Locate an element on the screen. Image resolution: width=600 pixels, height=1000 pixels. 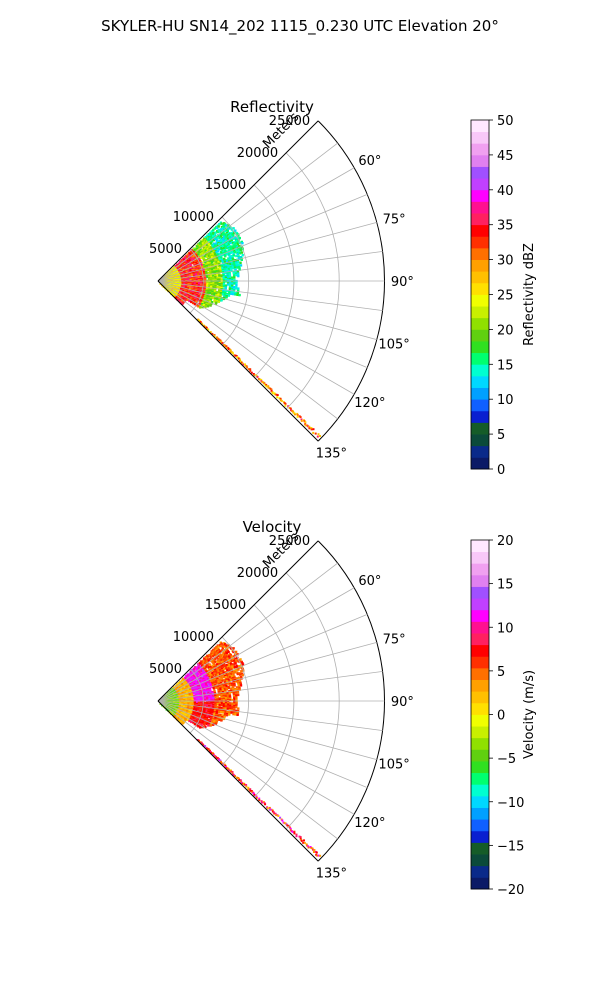
echo-gate-2005 is located at coordinates (206, 719).